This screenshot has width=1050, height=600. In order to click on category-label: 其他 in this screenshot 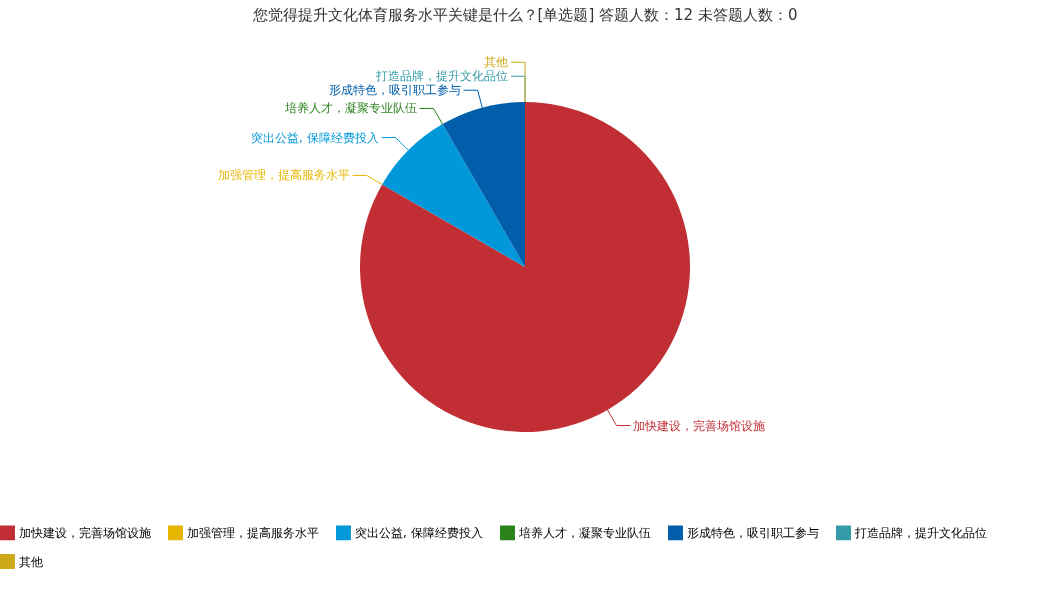, I will do `click(496, 62)`.